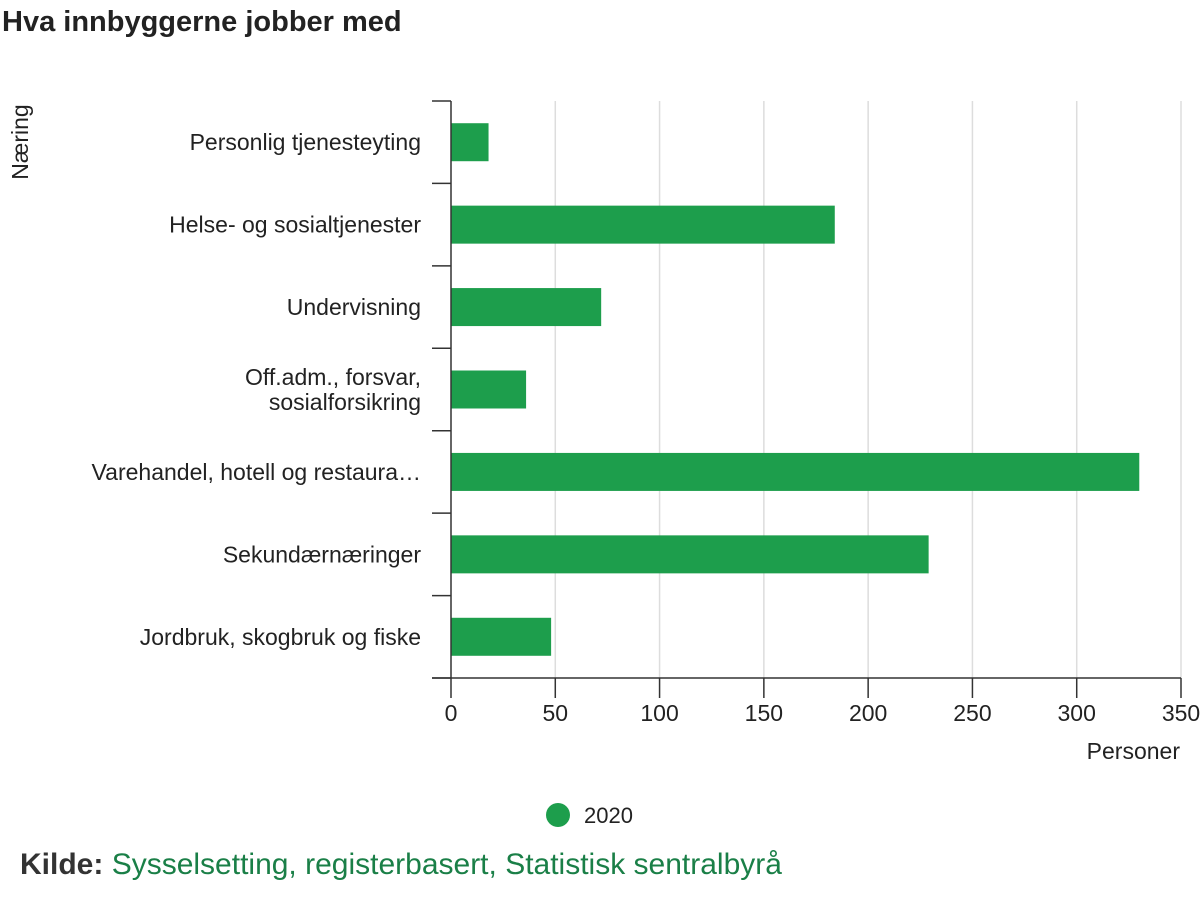  I want to click on category-label: Helse- og sosialtjenester, so click(295, 225).